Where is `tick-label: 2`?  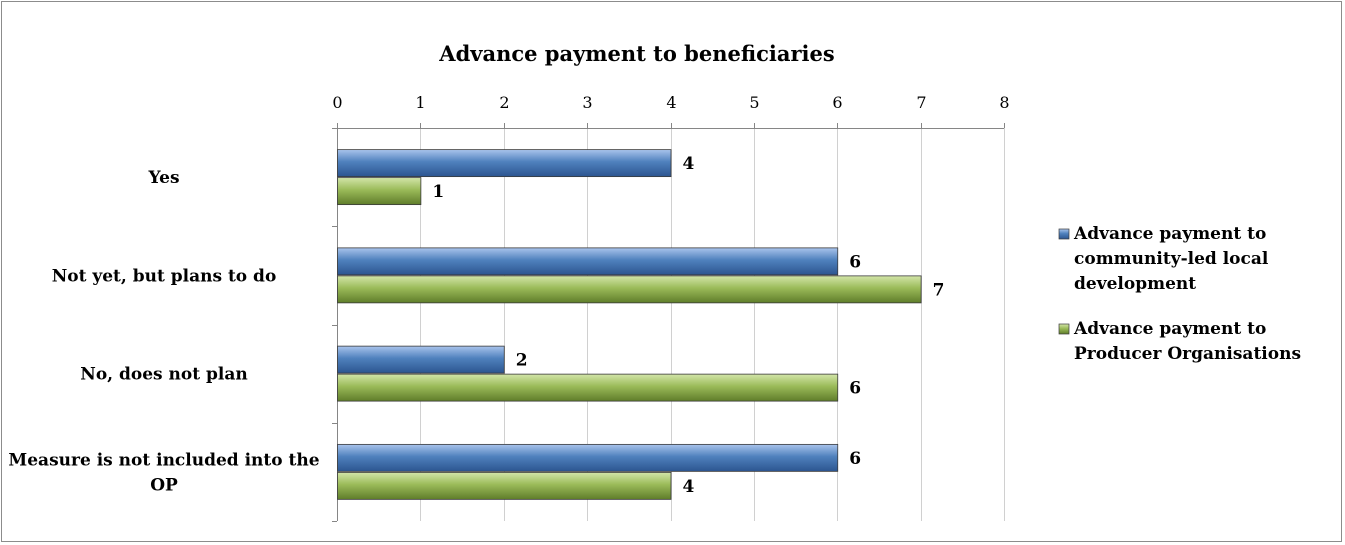
tick-label: 2 is located at coordinates (504, 102).